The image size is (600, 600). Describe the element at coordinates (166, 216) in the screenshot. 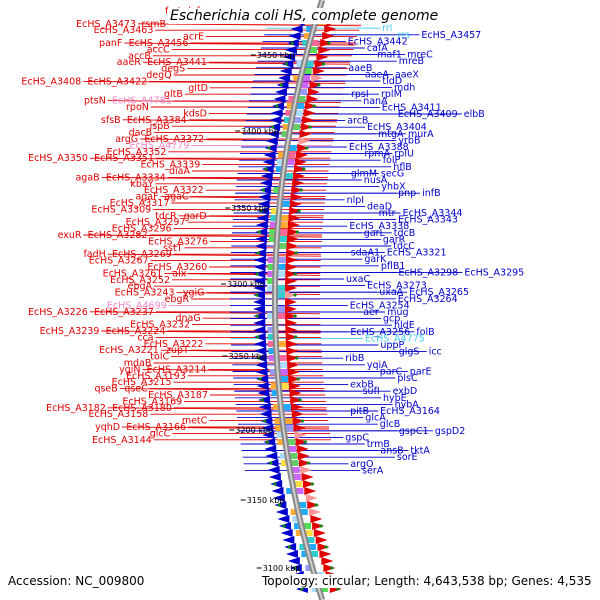

I see `gene-label-left: tdcR` at that location.